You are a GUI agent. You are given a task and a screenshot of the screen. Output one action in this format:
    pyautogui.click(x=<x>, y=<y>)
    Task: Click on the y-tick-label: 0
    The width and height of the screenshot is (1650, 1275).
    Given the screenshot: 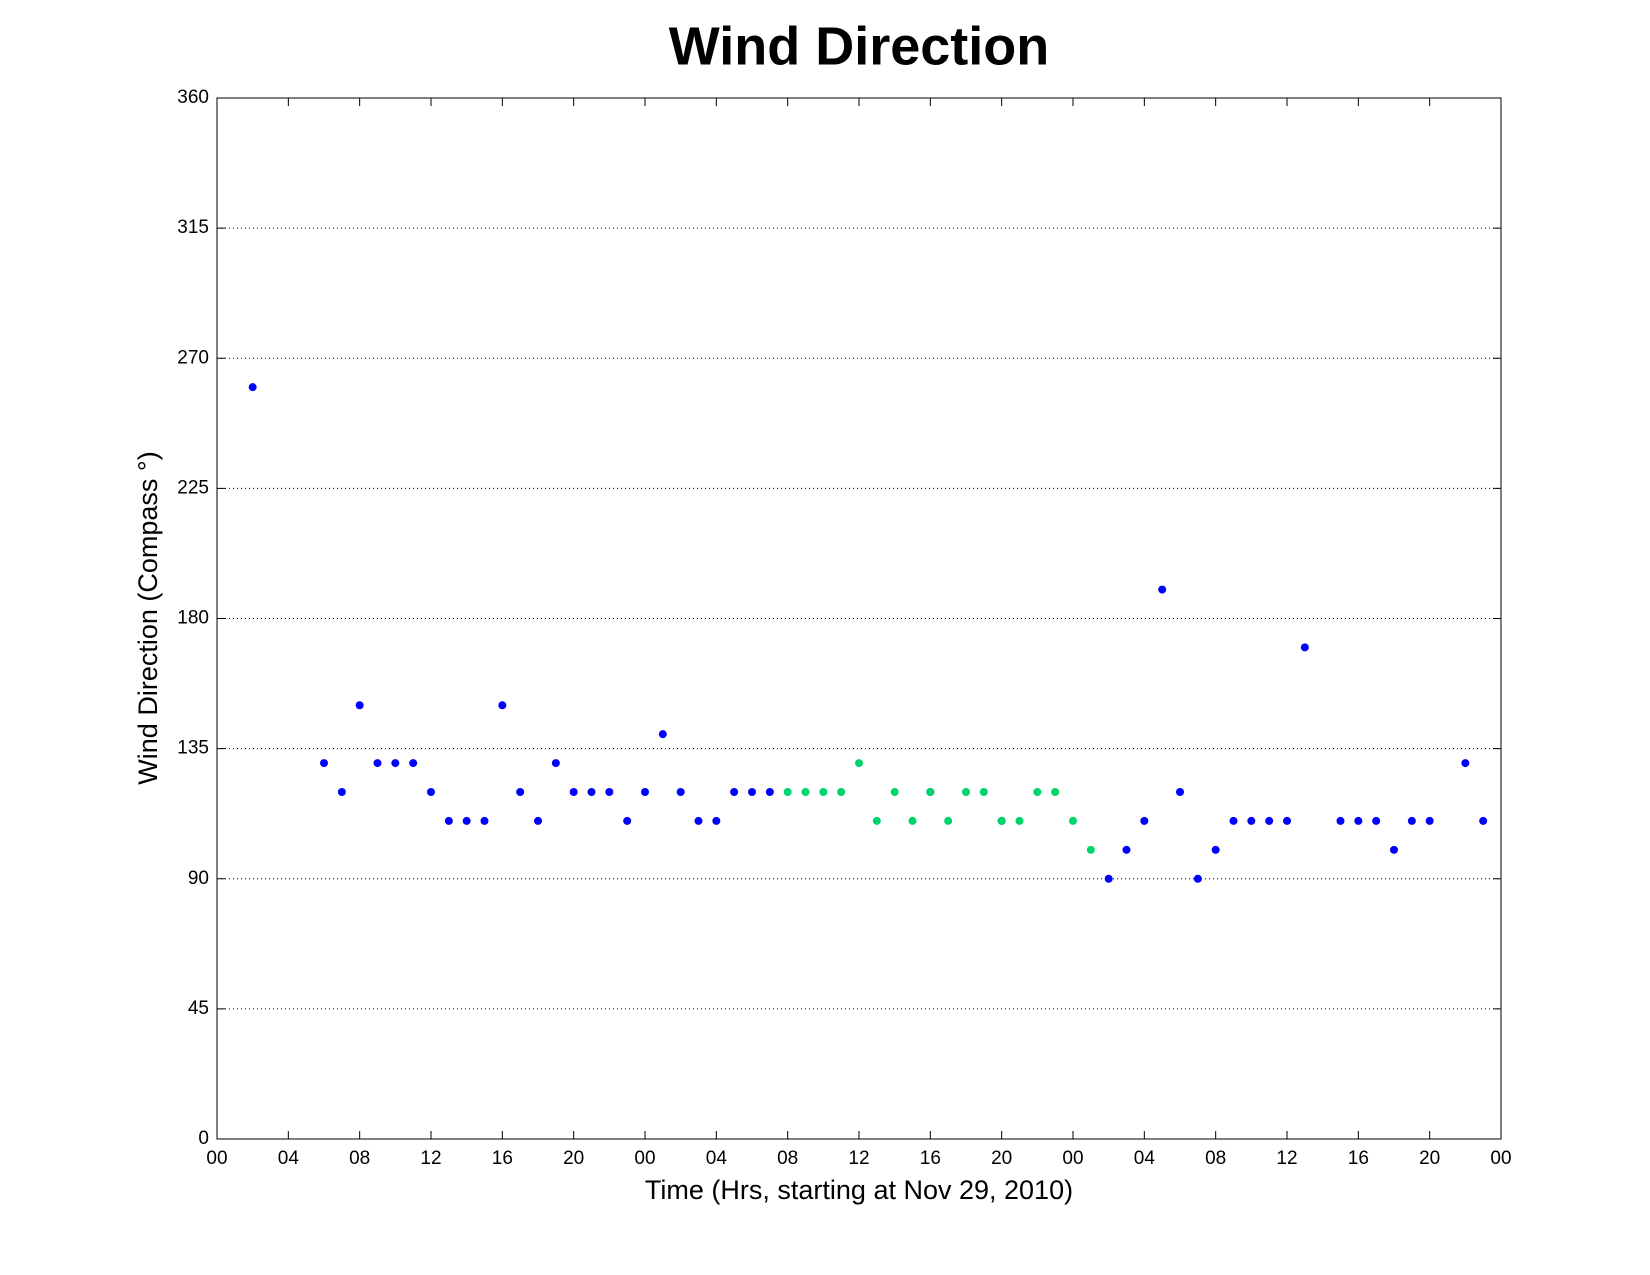 What is the action you would take?
    pyautogui.click(x=203, y=1138)
    